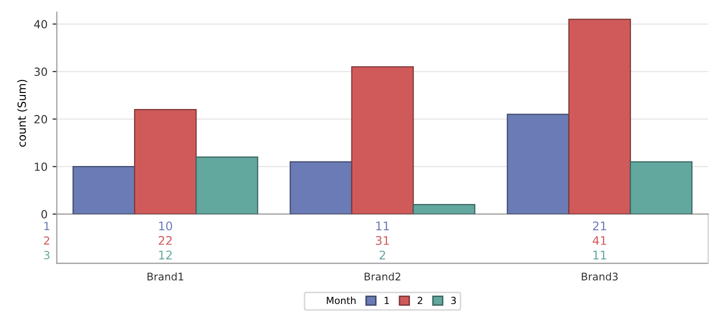 The image size is (719, 320). Describe the element at coordinates (41, 166) in the screenshot. I see `y-tick-label: 10` at that location.